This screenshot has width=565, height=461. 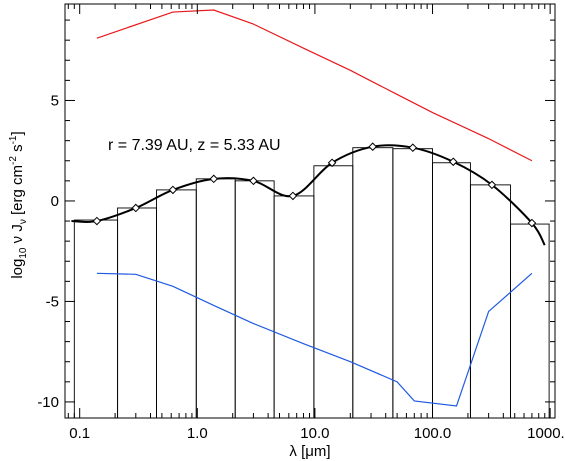 What do you see at coordinates (18, 204) in the screenshot?
I see `y-axis-label: log10 ν Jν [erg cm-2 s-1]` at bounding box center [18, 204].